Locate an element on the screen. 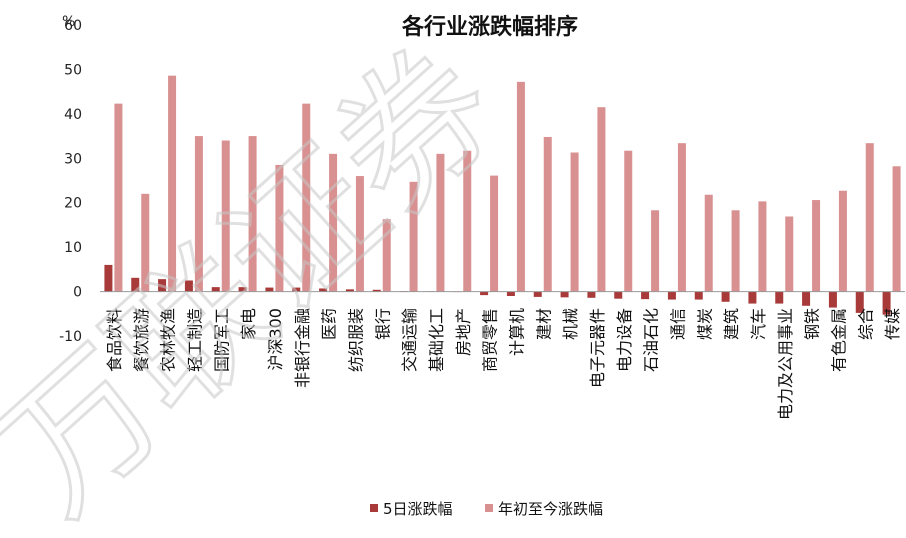 The width and height of the screenshot is (906, 538). x-category-label: 电力设备 is located at coordinates (624, 340).